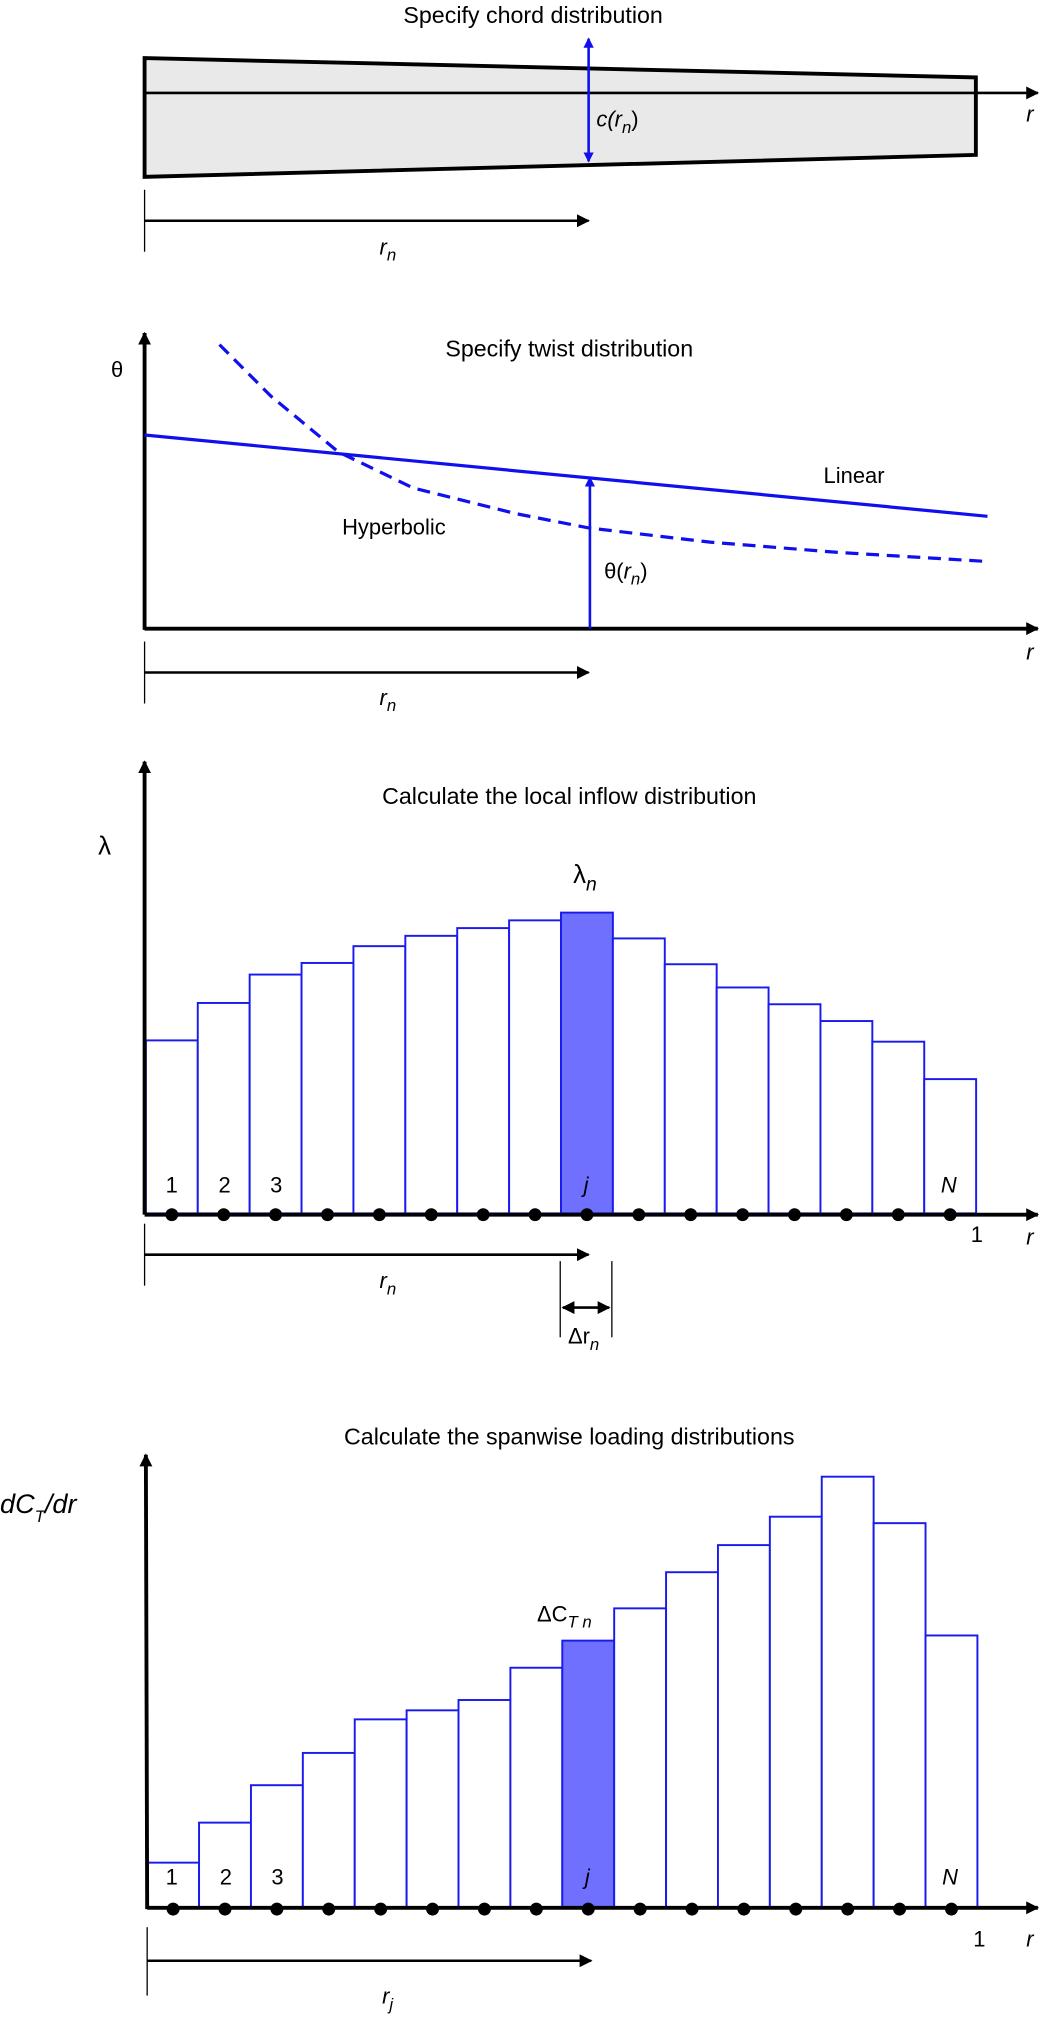  What do you see at coordinates (146, 1681) in the screenshot?
I see `dct-axis` at bounding box center [146, 1681].